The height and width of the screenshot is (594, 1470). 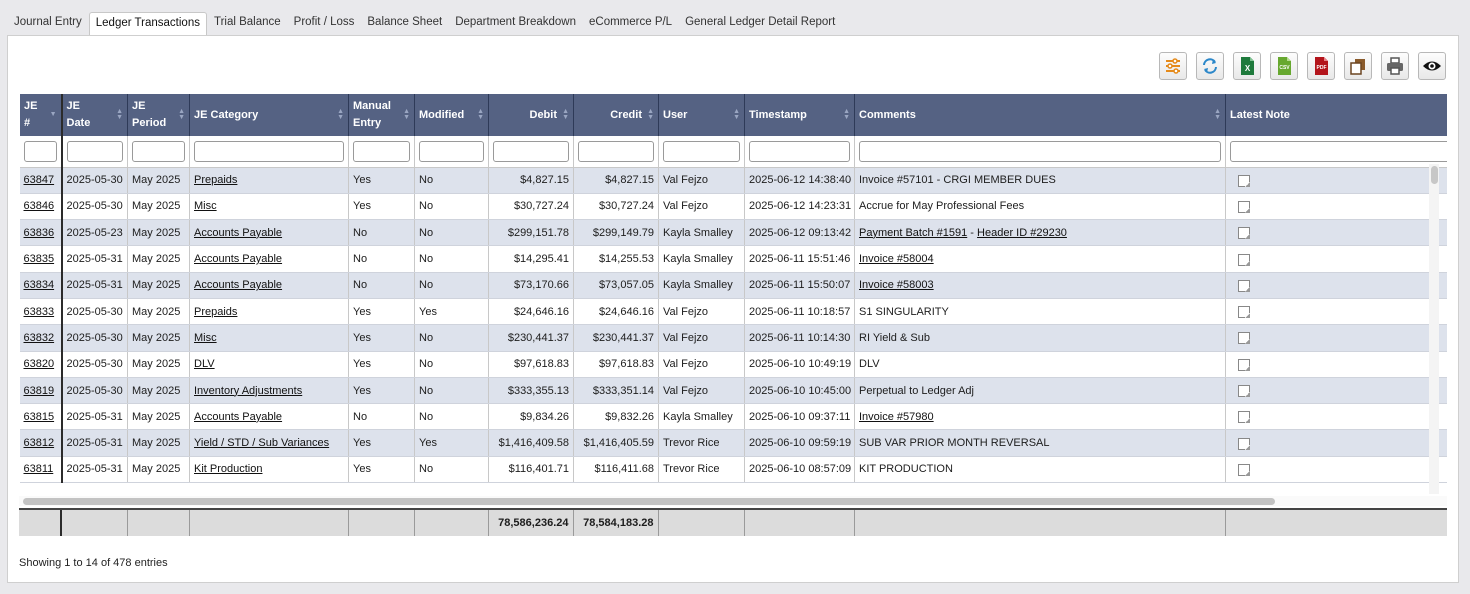 I want to click on filter-input-latest-note, so click(x=1338, y=151).